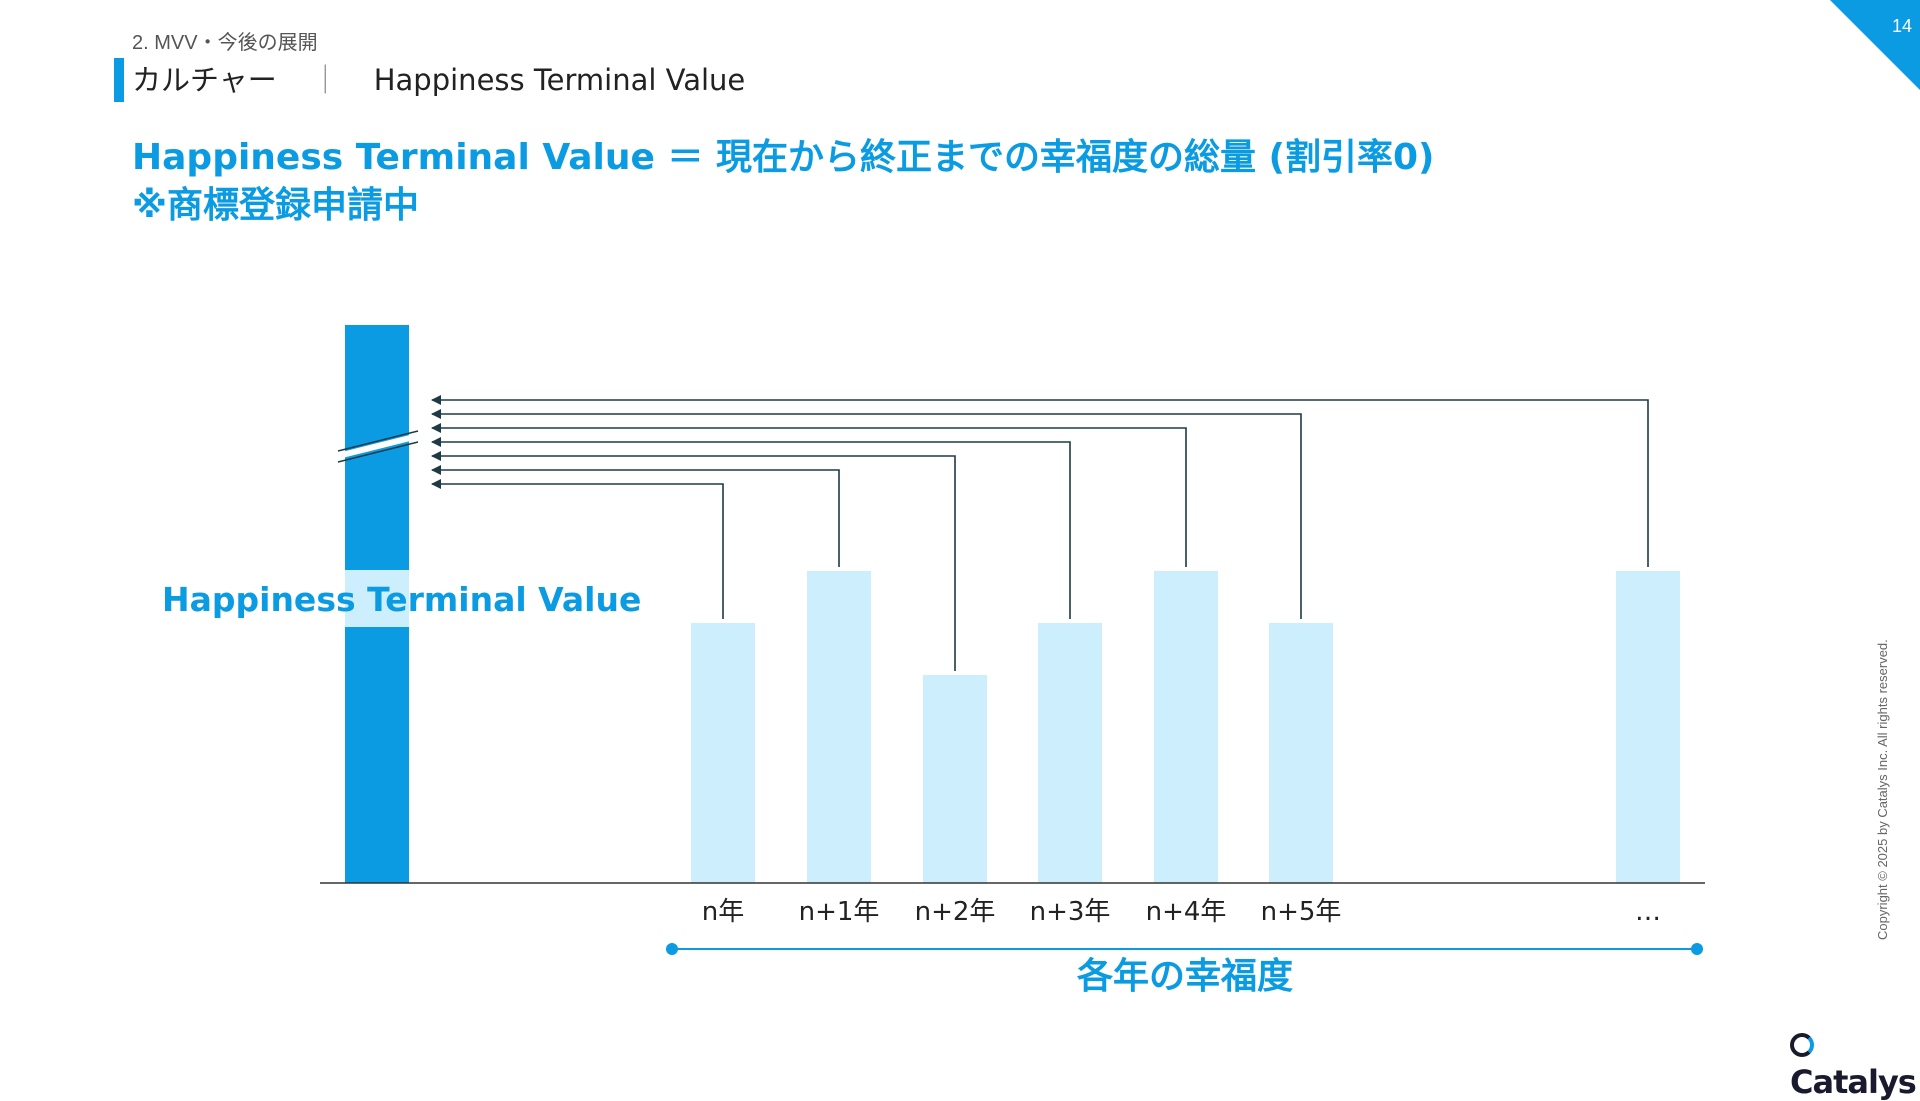  Describe the element at coordinates (1070, 912) in the screenshot. I see `category-label-4: n+3年` at that location.